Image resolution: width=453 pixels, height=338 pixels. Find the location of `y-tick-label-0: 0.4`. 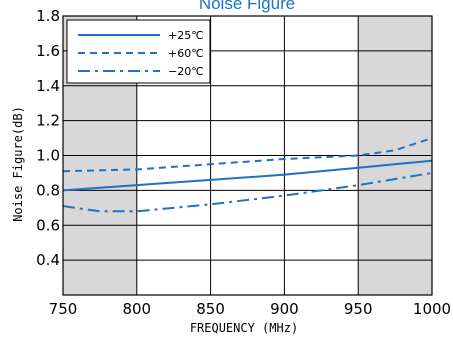

y-tick-label-0: 0.4 is located at coordinates (48, 260).